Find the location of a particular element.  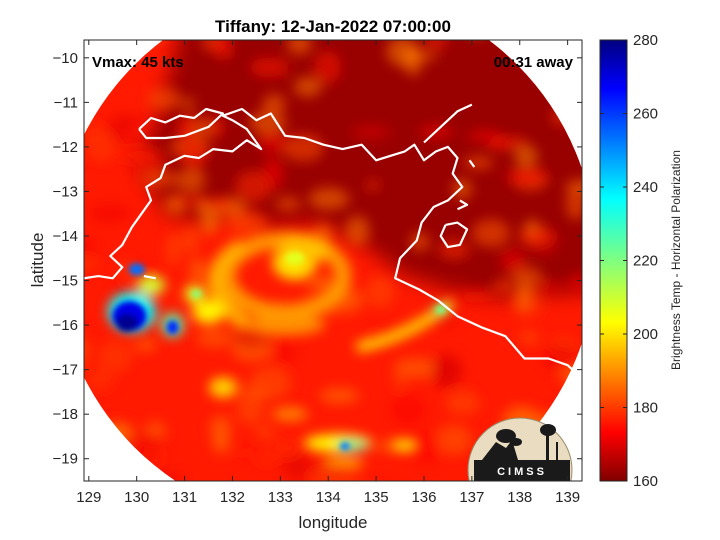

colorbar-tick-label: 160 is located at coordinates (645, 481).